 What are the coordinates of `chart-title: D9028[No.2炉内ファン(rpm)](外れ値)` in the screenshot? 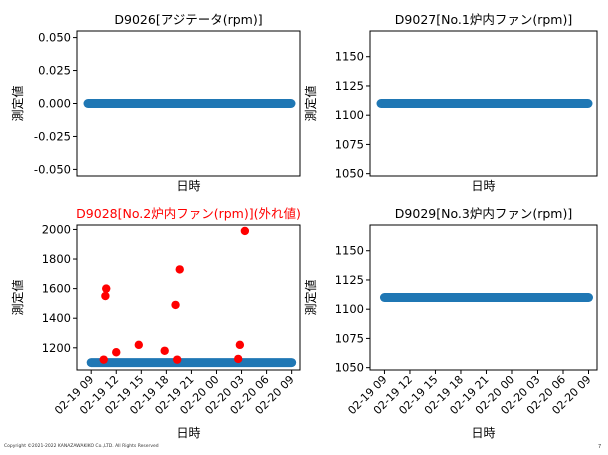 It's located at (188, 213).